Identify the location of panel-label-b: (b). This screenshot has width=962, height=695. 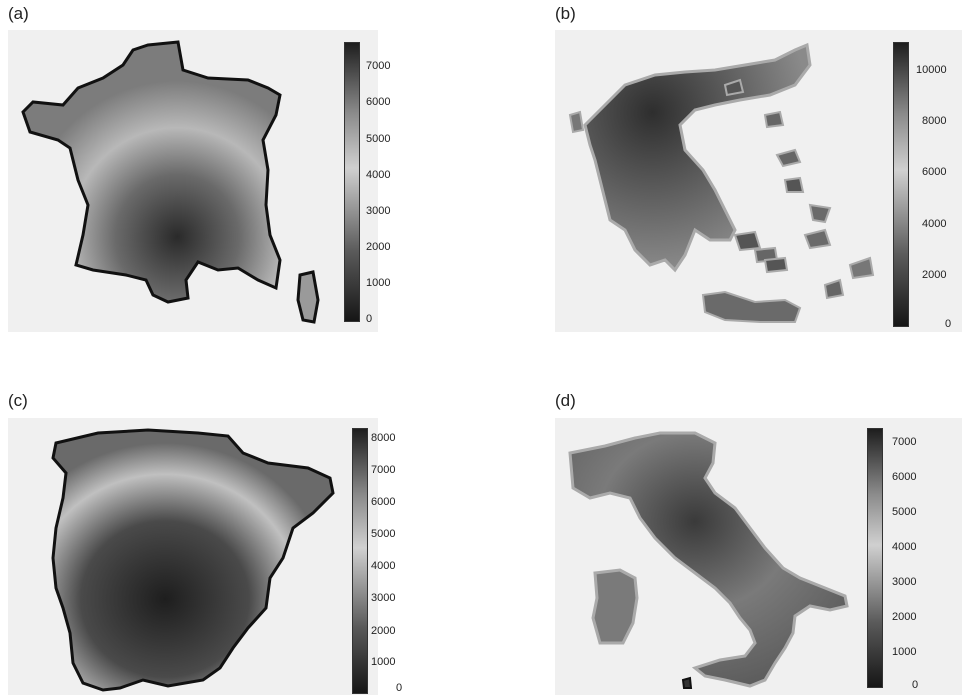
(565, 13).